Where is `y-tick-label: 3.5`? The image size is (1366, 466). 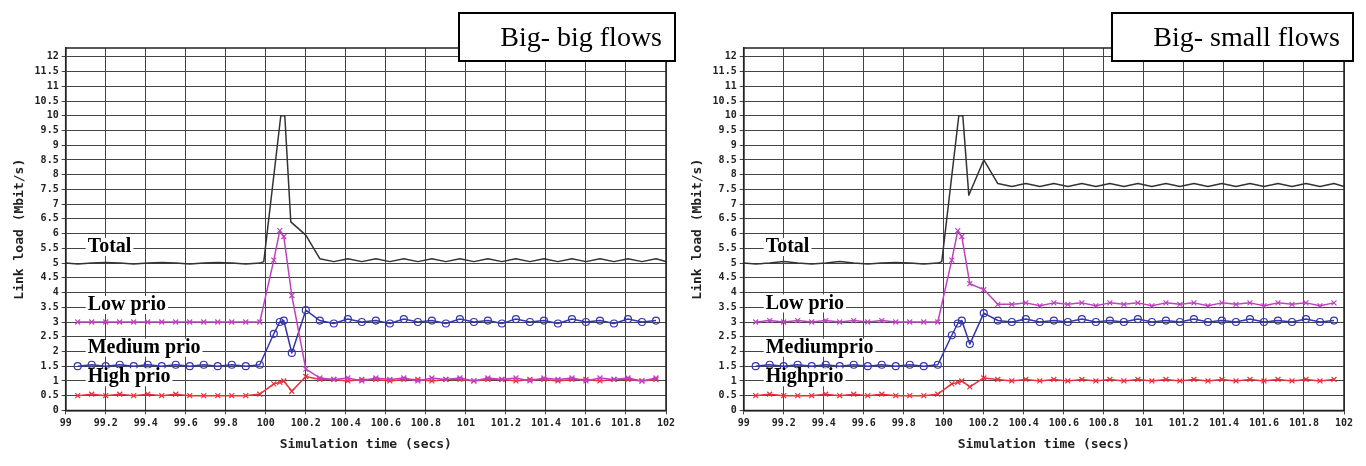 y-tick-label: 3.5 is located at coordinates (49, 306).